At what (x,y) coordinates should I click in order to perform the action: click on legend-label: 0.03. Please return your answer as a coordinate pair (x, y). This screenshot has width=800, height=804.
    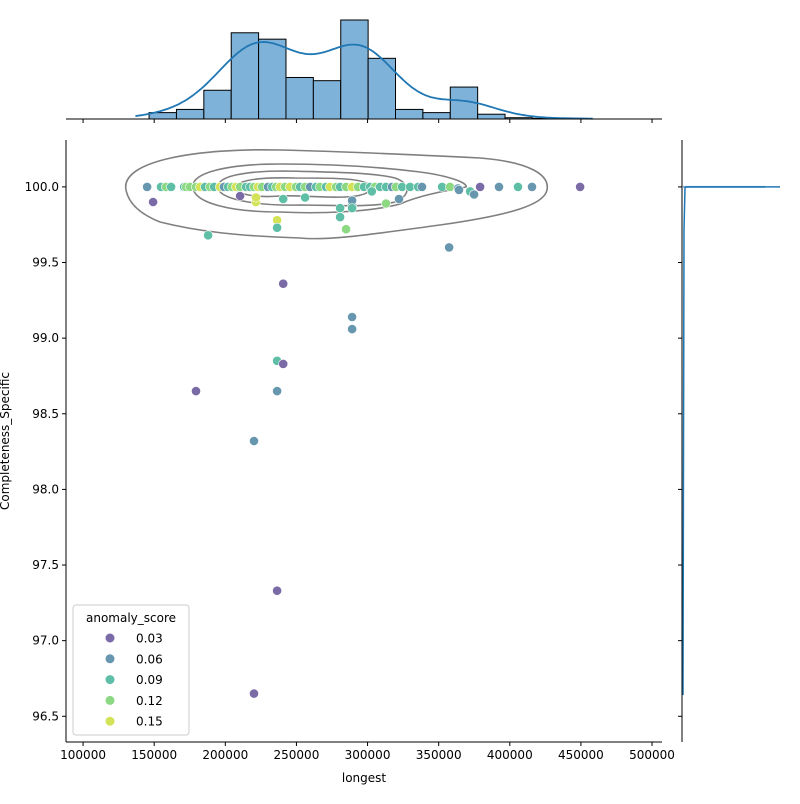
    Looking at the image, I should click on (149, 639).